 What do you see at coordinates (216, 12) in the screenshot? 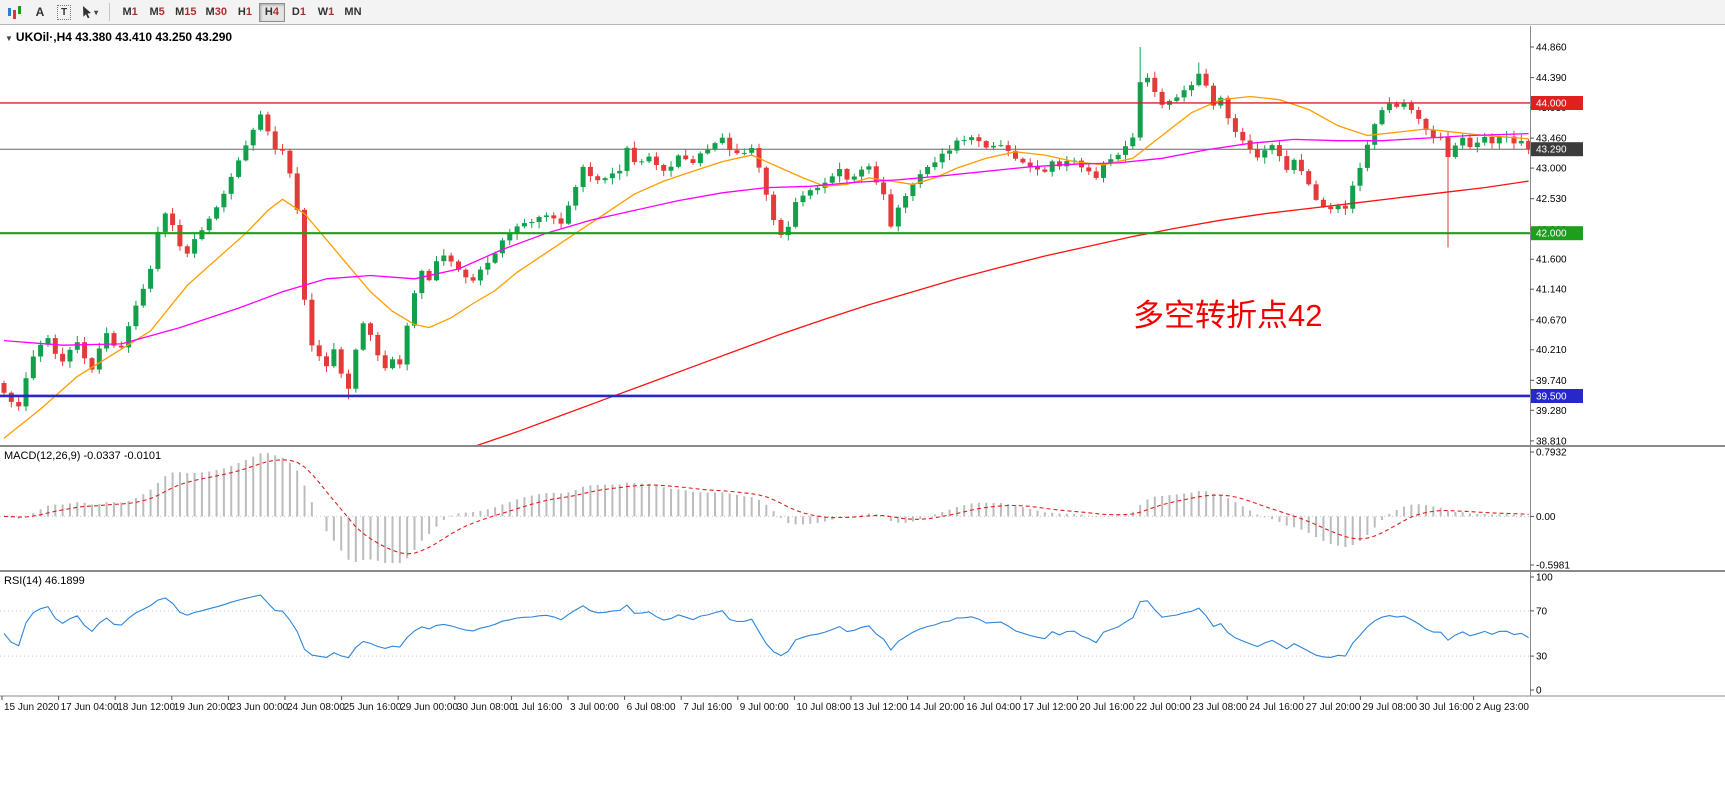
I see `timeframe-button-m30: M30` at bounding box center [216, 12].